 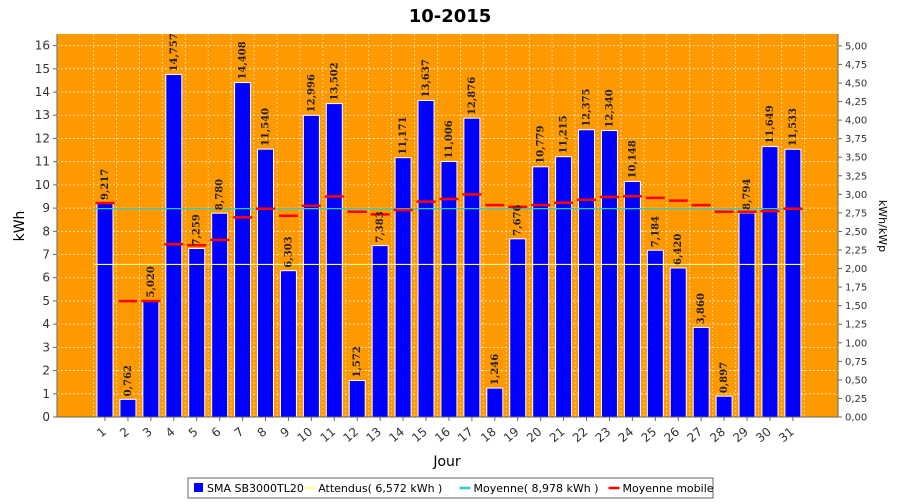 What do you see at coordinates (856, 83) in the screenshot?
I see `y2-tick-label: 4,50` at bounding box center [856, 83].